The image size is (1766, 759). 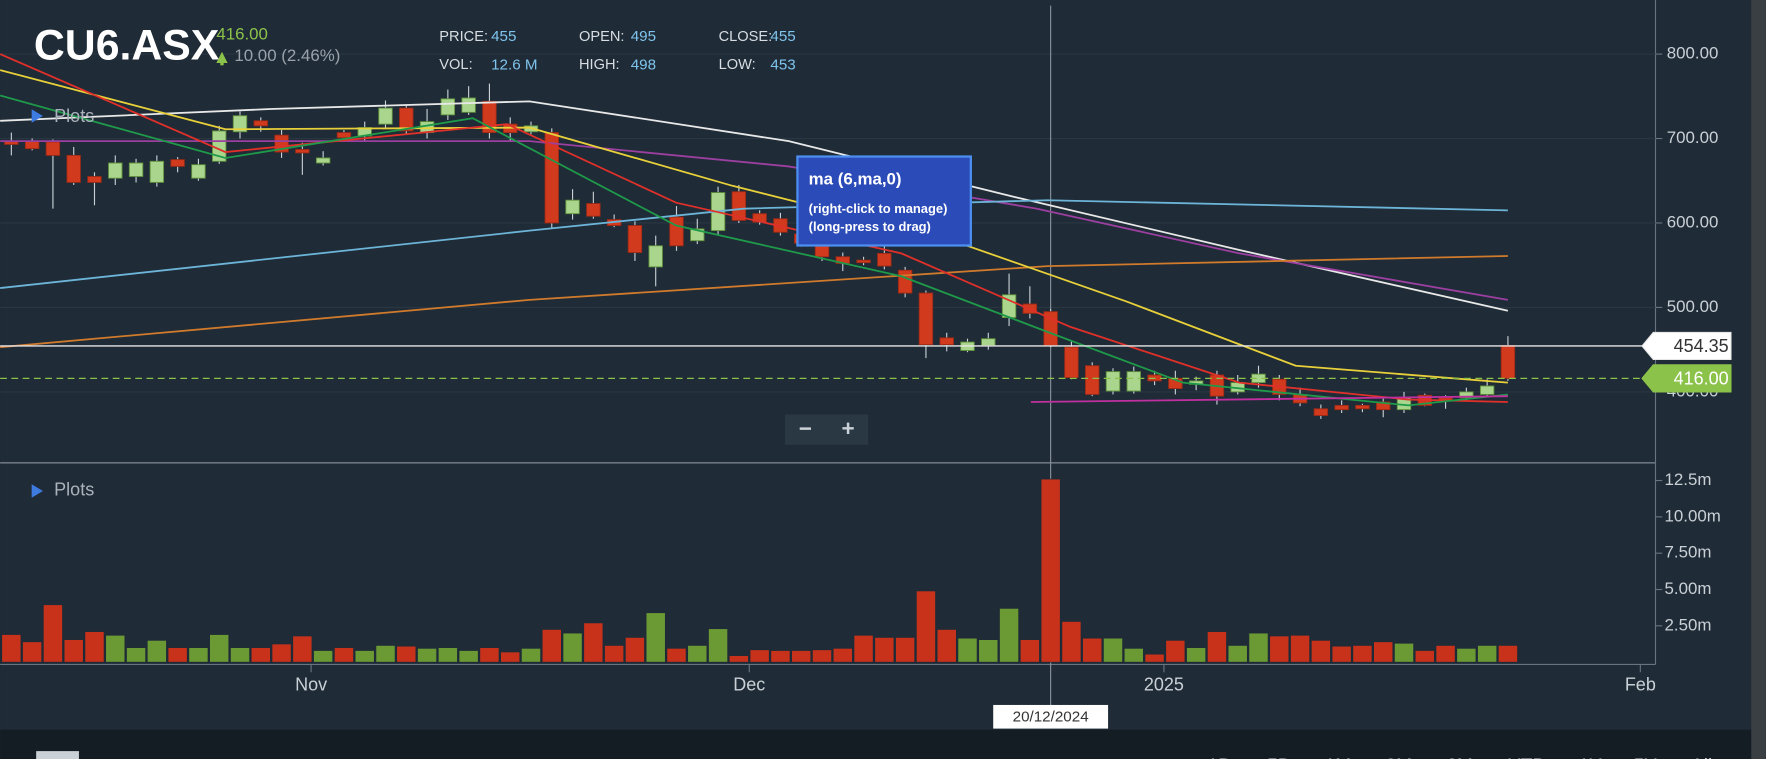 I want to click on field-value: 453, so click(x=782, y=64).